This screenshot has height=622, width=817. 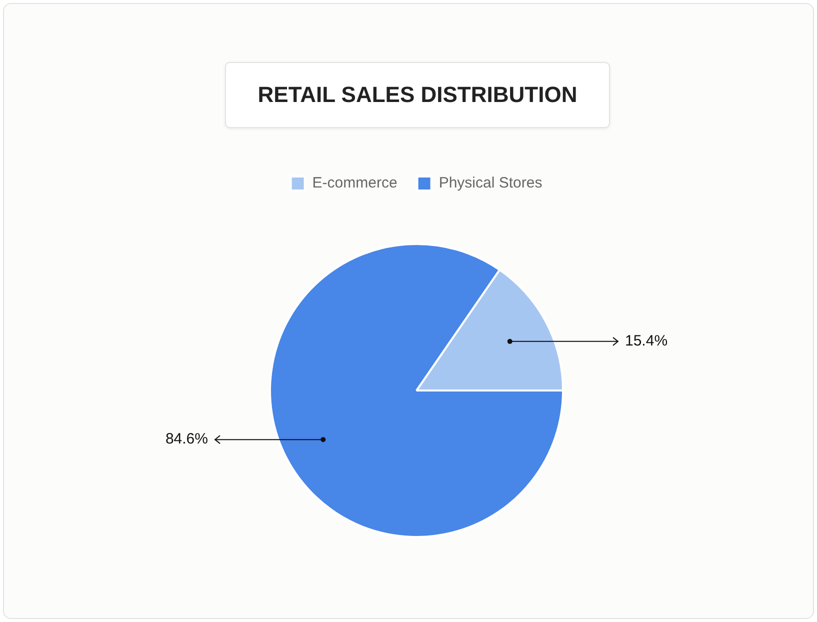 I want to click on data-label: 15.4%, so click(x=646, y=341).